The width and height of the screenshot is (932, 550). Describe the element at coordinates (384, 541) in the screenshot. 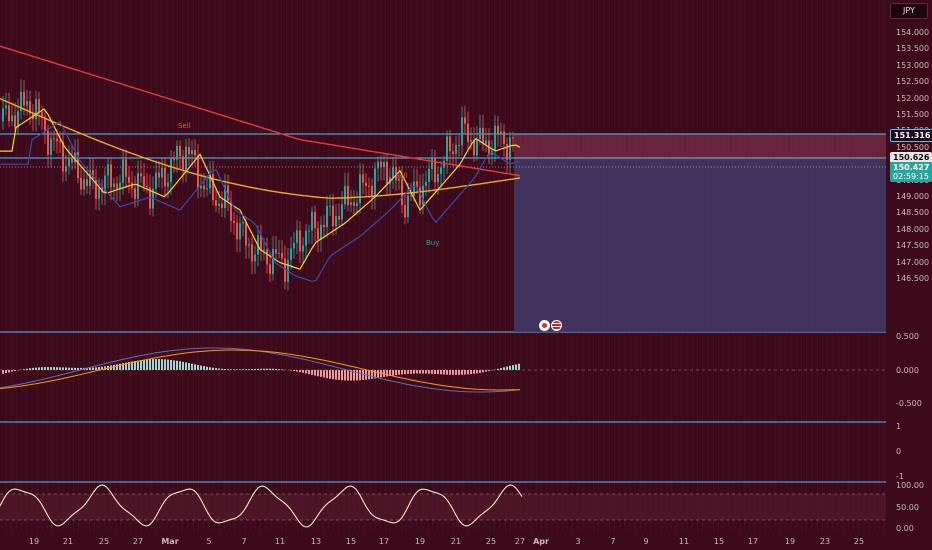

I see `date-label: 17` at that location.